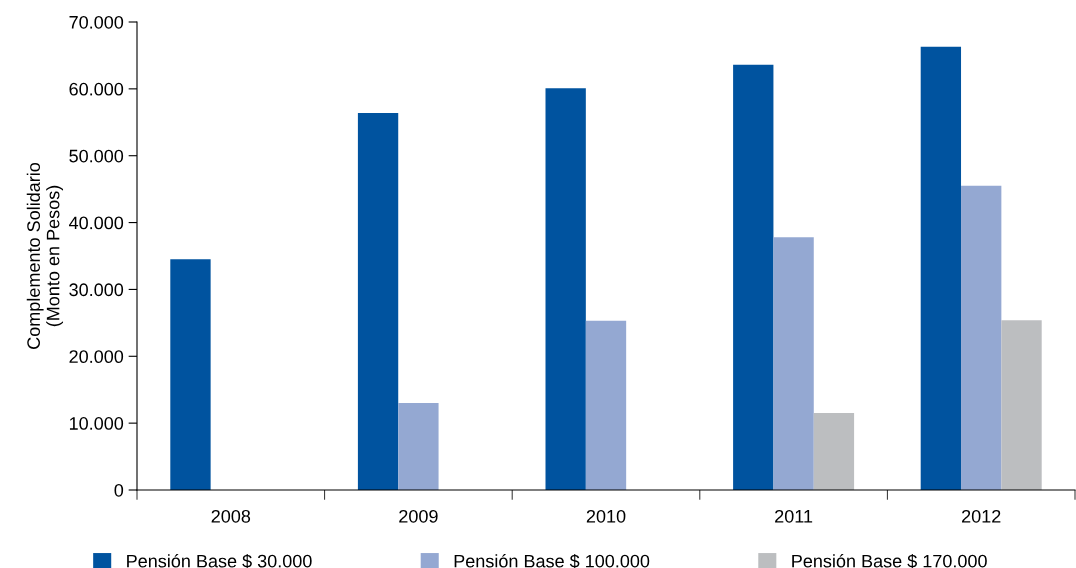 The height and width of the screenshot is (568, 1076). What do you see at coordinates (96, 423) in the screenshot?
I see `y-tick-label: 10.000` at bounding box center [96, 423].